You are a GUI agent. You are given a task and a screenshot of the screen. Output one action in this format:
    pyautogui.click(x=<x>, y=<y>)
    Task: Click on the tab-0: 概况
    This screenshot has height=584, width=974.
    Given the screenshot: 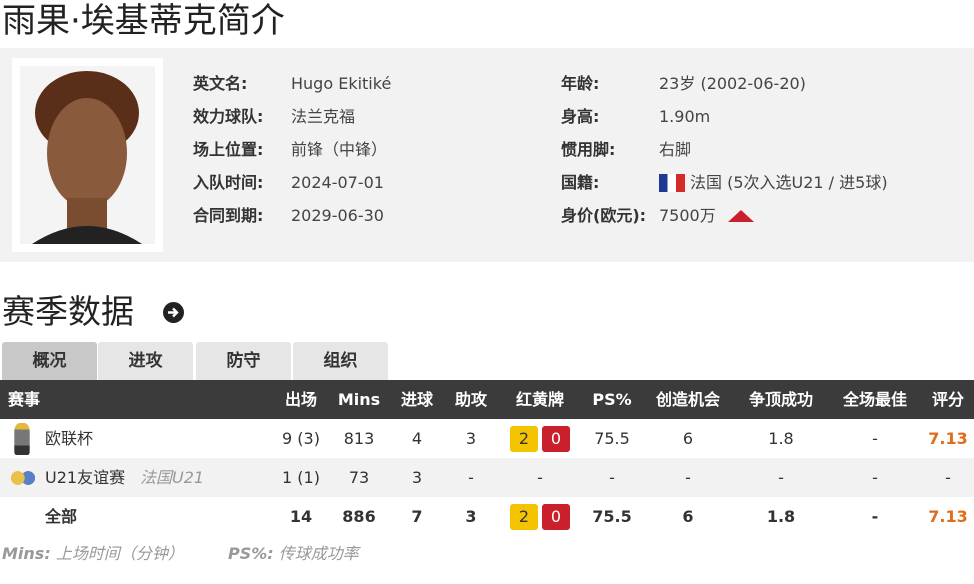 What is the action you would take?
    pyautogui.click(x=49, y=361)
    